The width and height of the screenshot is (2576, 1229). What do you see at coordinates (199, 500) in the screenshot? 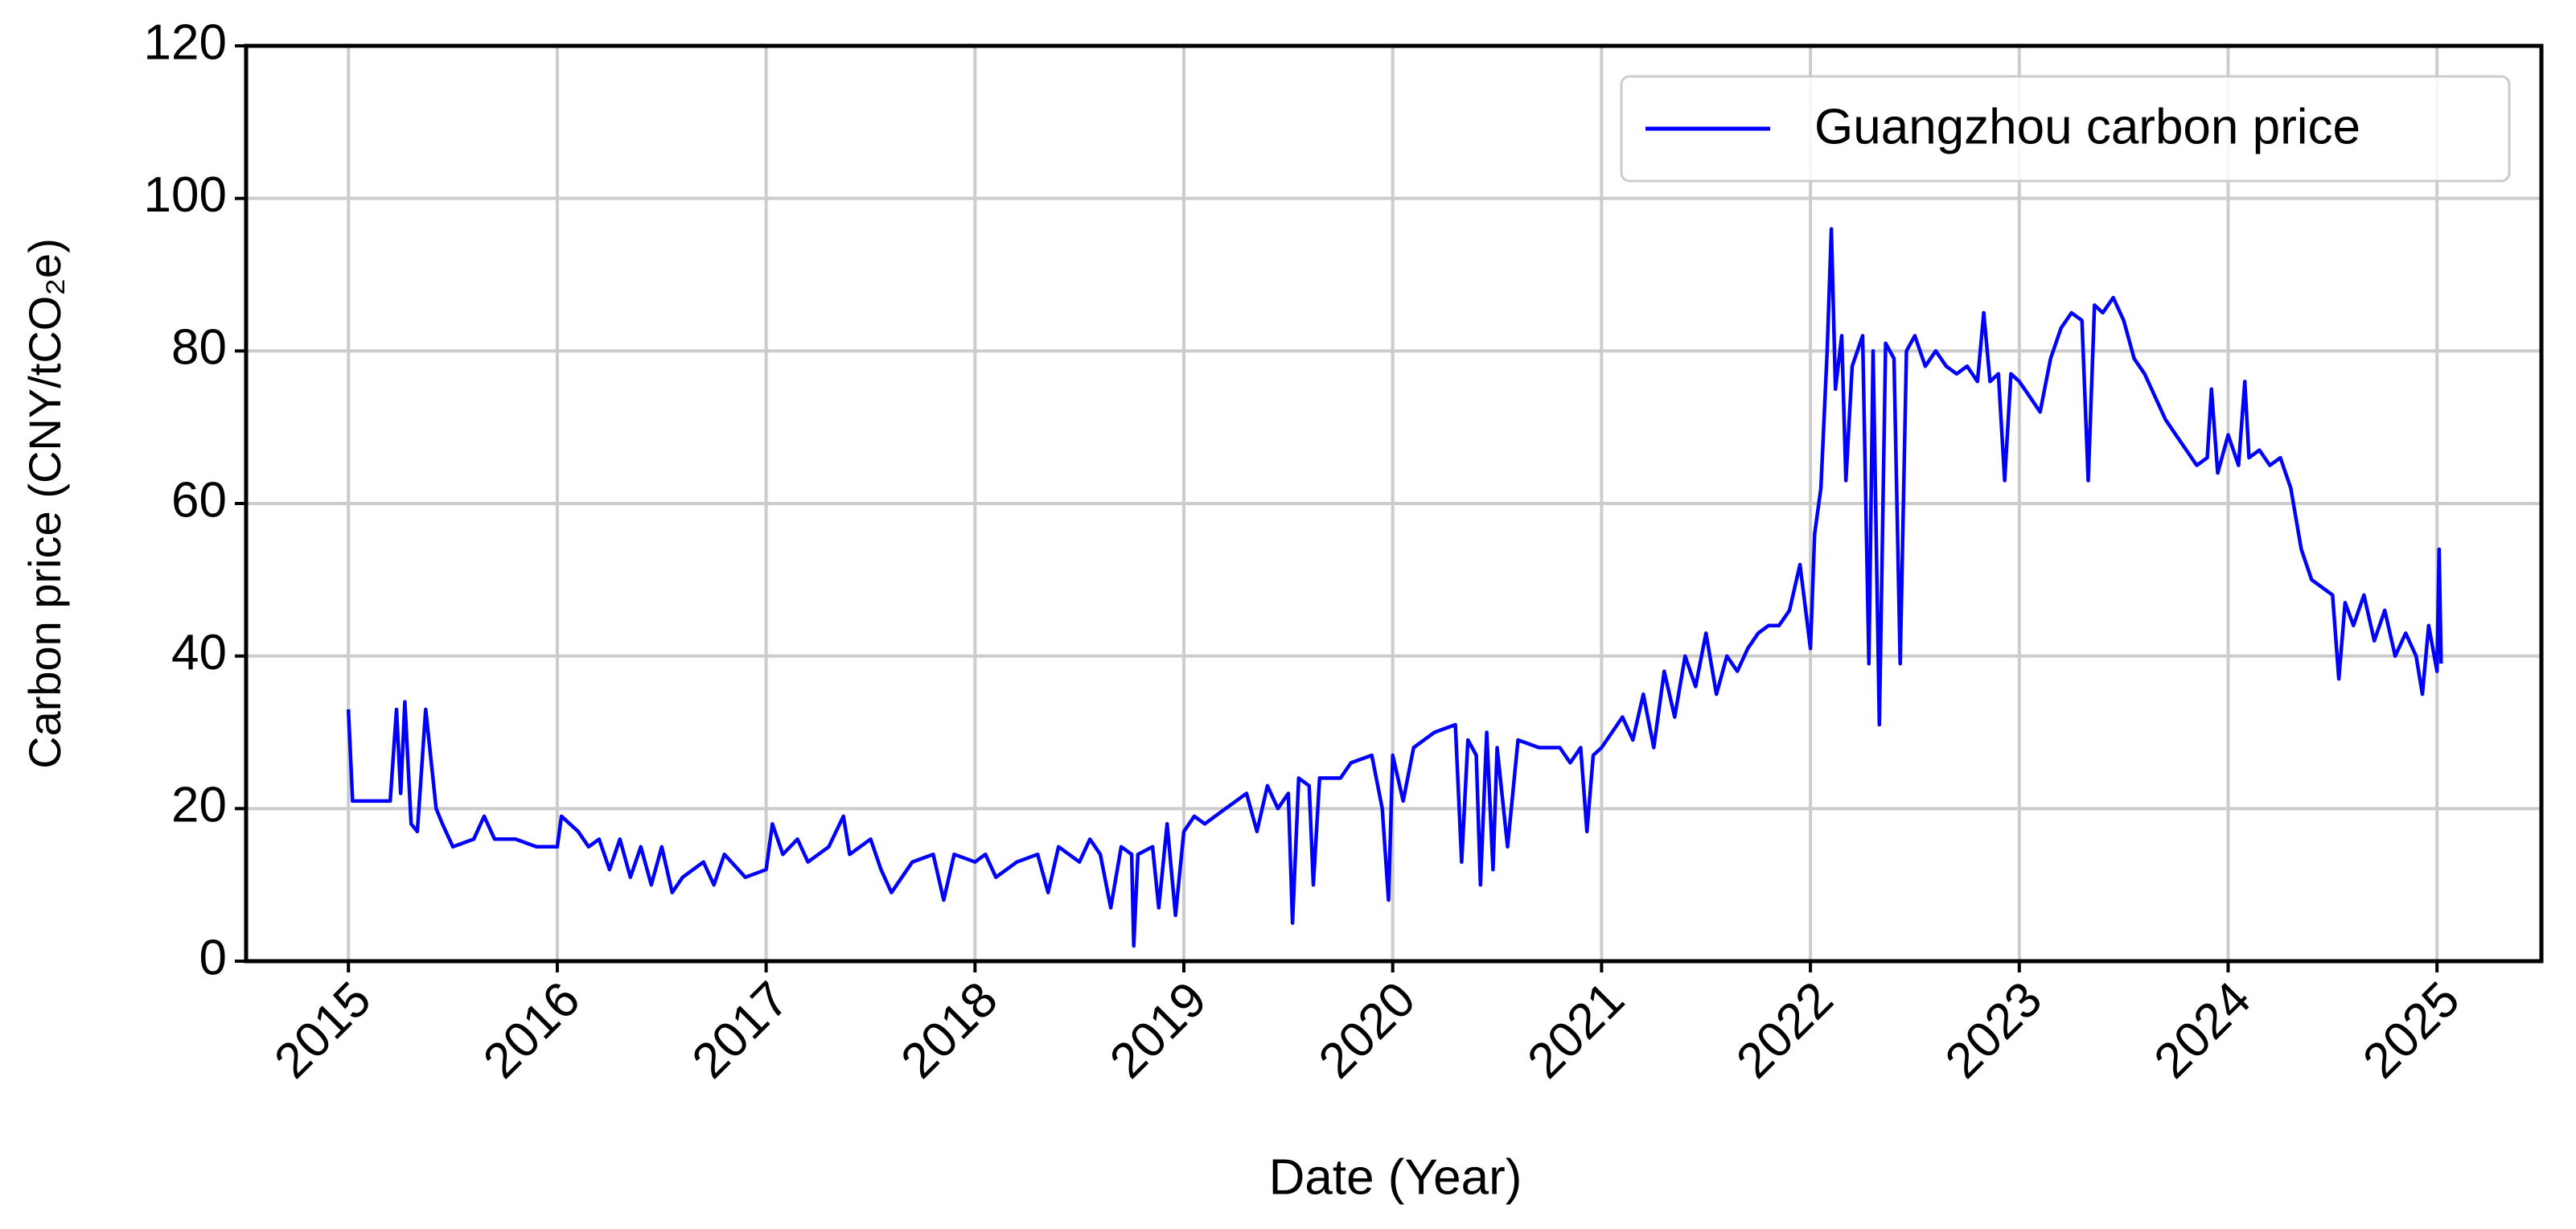
I see `y-tick-label: 60` at bounding box center [199, 500].